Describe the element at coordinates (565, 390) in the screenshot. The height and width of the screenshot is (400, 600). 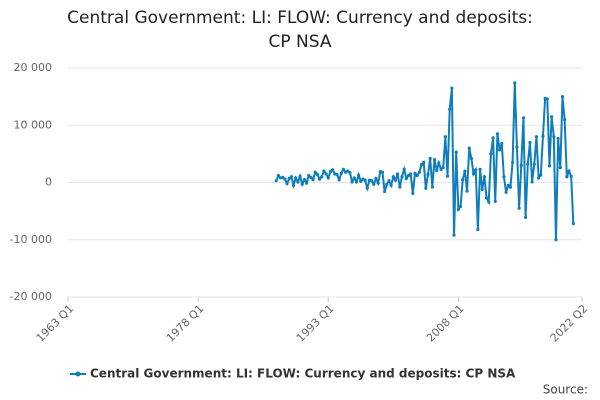
I see `source: Source:` at that location.